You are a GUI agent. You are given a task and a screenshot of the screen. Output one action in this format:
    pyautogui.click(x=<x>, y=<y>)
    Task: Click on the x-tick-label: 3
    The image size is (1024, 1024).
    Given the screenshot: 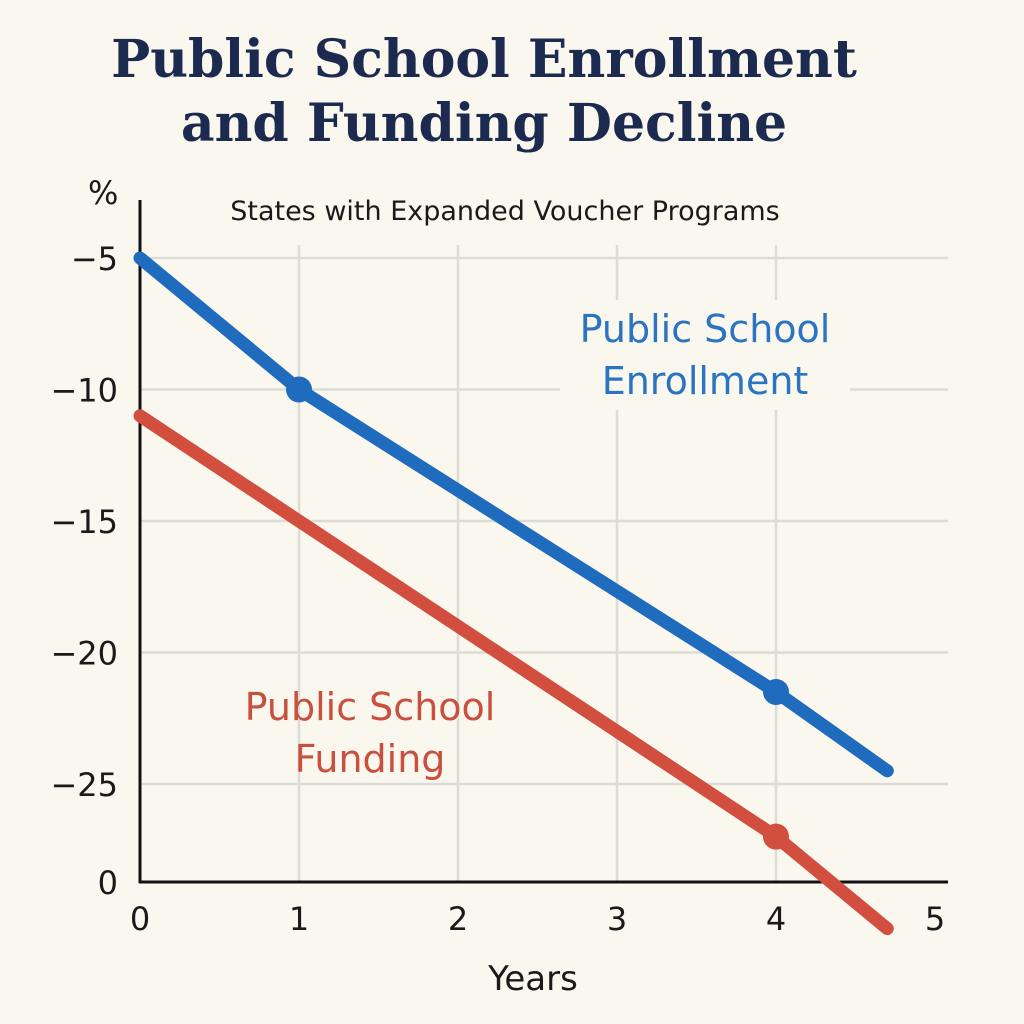 What is the action you would take?
    pyautogui.click(x=617, y=919)
    